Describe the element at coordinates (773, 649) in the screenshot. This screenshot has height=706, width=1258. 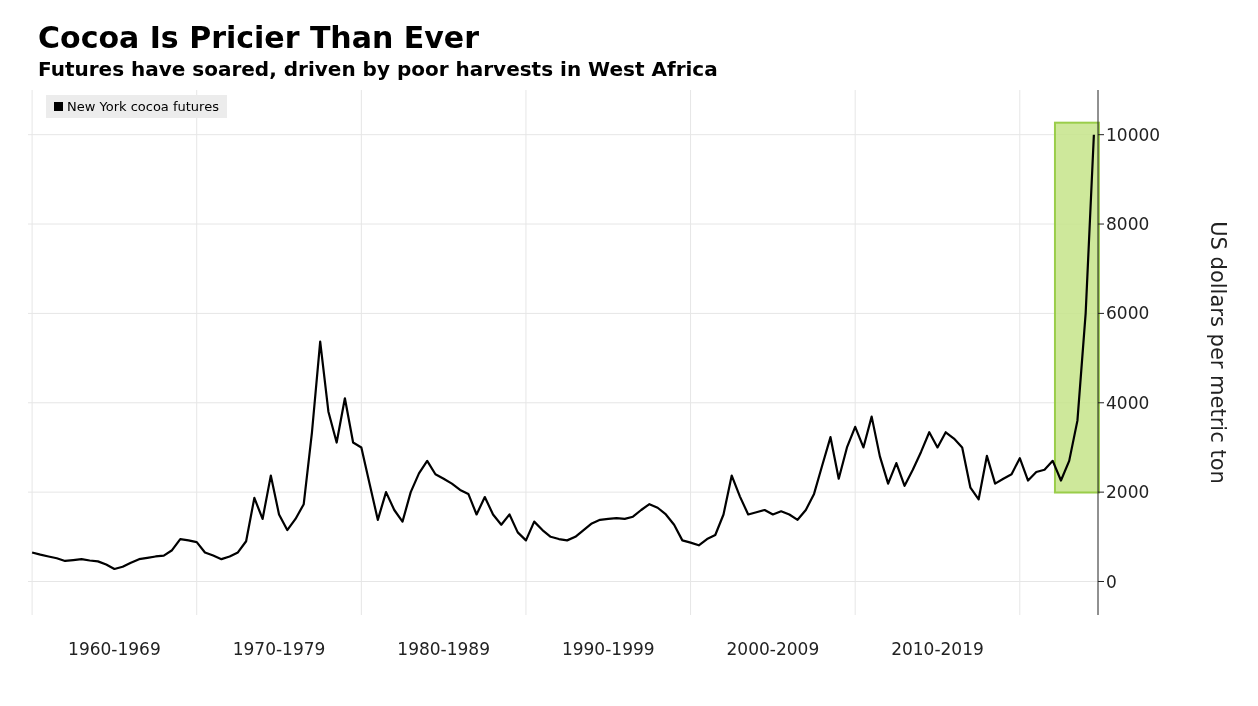
I see `x-tick-label: 2000-2009` at that location.